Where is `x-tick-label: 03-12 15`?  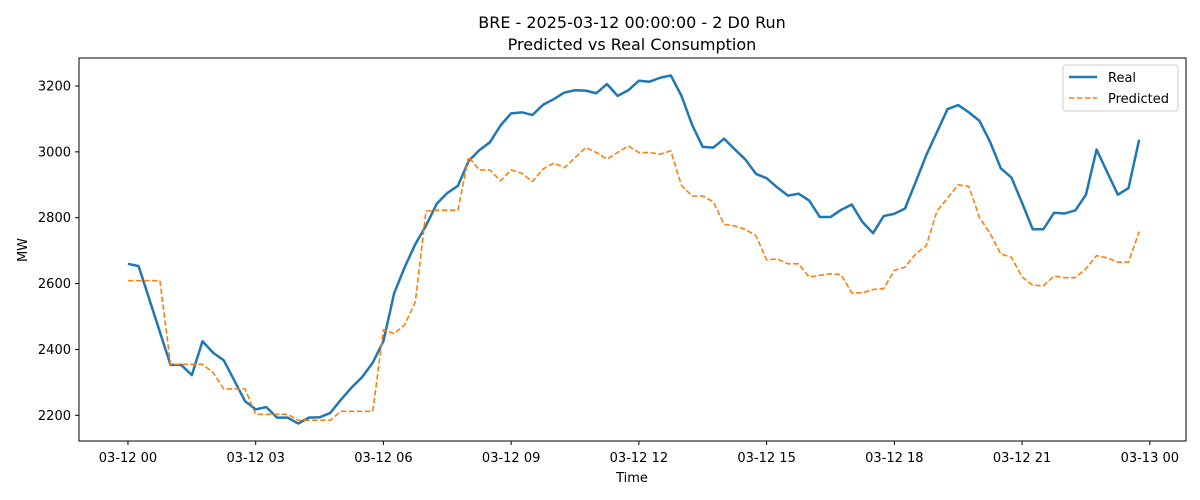 x-tick-label: 03-12 15 is located at coordinates (766, 458).